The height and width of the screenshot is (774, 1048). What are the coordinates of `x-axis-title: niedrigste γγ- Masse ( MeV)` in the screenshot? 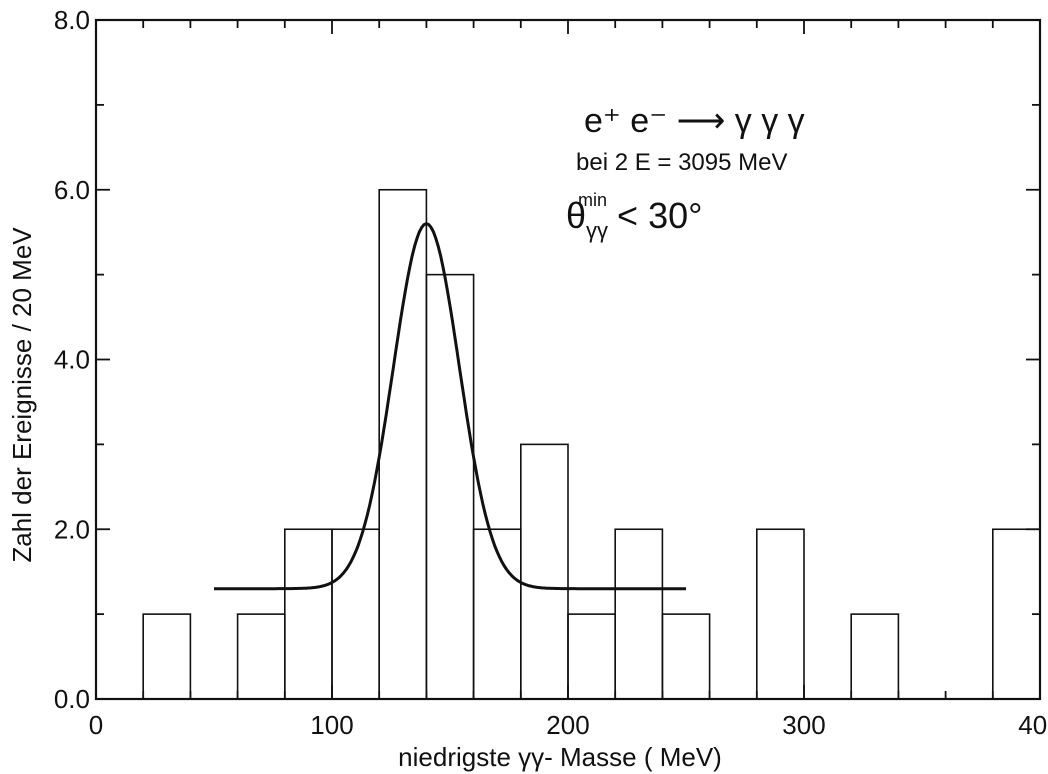 It's located at (560, 757).